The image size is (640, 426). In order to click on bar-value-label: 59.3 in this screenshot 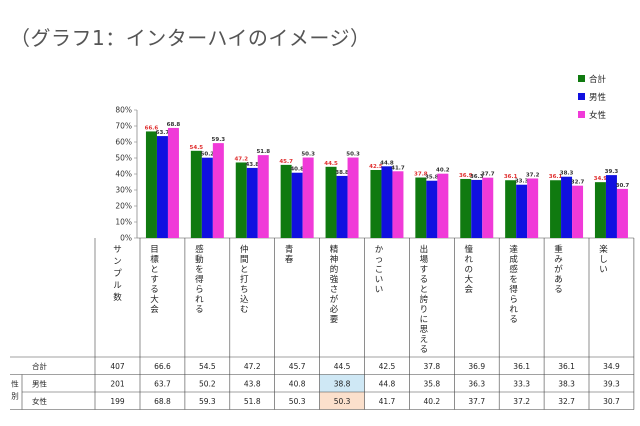, I will do `click(219, 140)`.